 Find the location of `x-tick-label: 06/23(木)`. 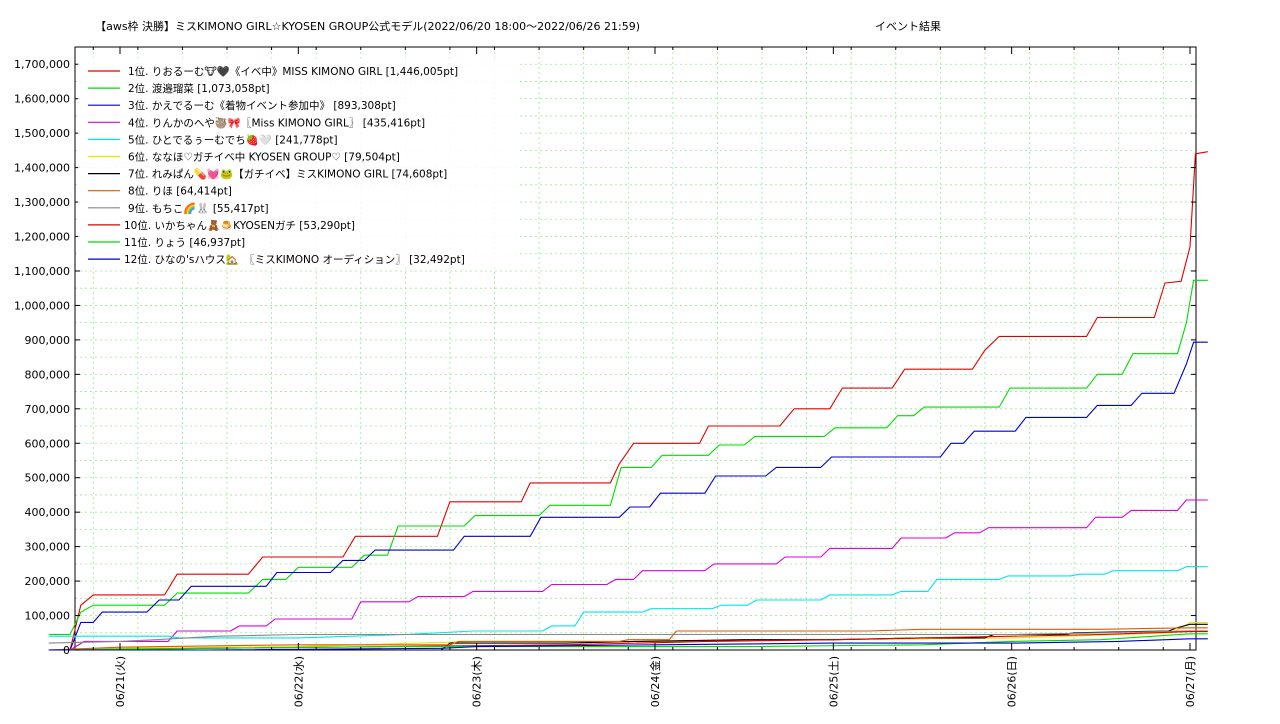

x-tick-label: 06/23(木) is located at coordinates (477, 681).